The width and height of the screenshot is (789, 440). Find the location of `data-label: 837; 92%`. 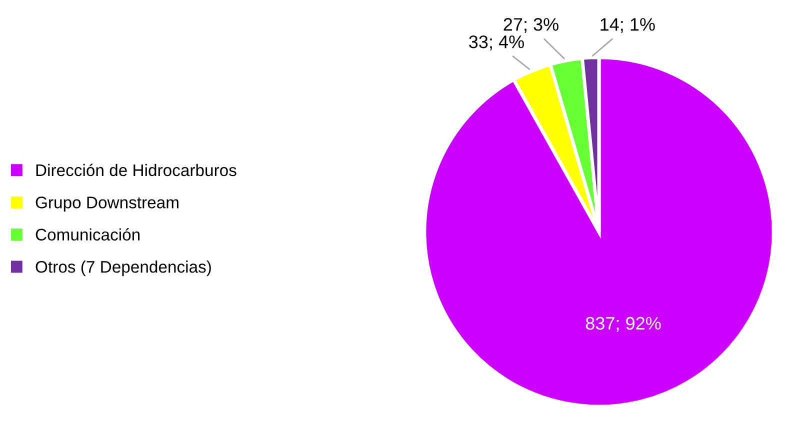

data-label: 837; 92% is located at coordinates (623, 324).